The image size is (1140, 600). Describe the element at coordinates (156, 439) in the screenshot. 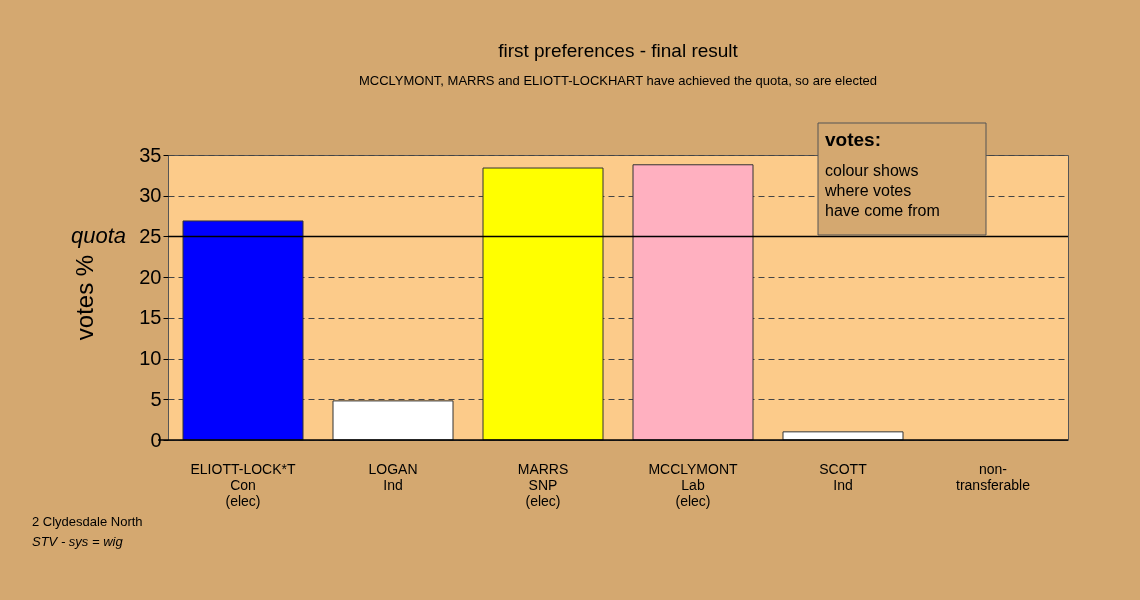

I see `y-tick-label: 0` at that location.